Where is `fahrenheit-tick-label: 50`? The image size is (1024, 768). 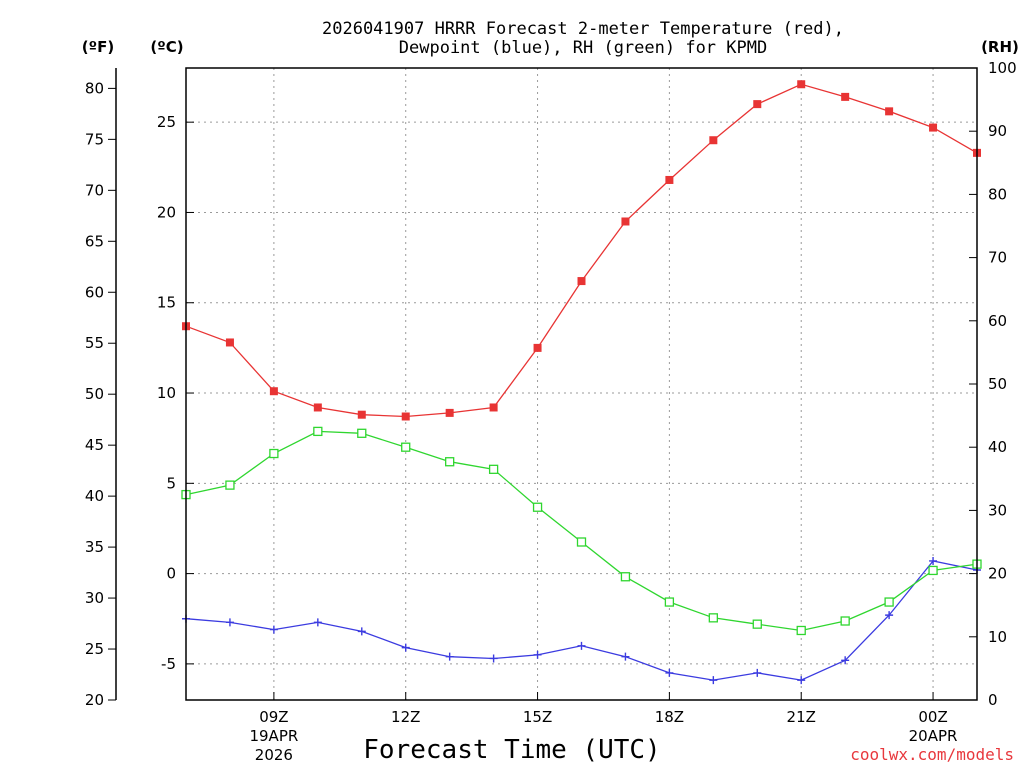
fahrenheit-tick-label: 50 is located at coordinates (94, 394).